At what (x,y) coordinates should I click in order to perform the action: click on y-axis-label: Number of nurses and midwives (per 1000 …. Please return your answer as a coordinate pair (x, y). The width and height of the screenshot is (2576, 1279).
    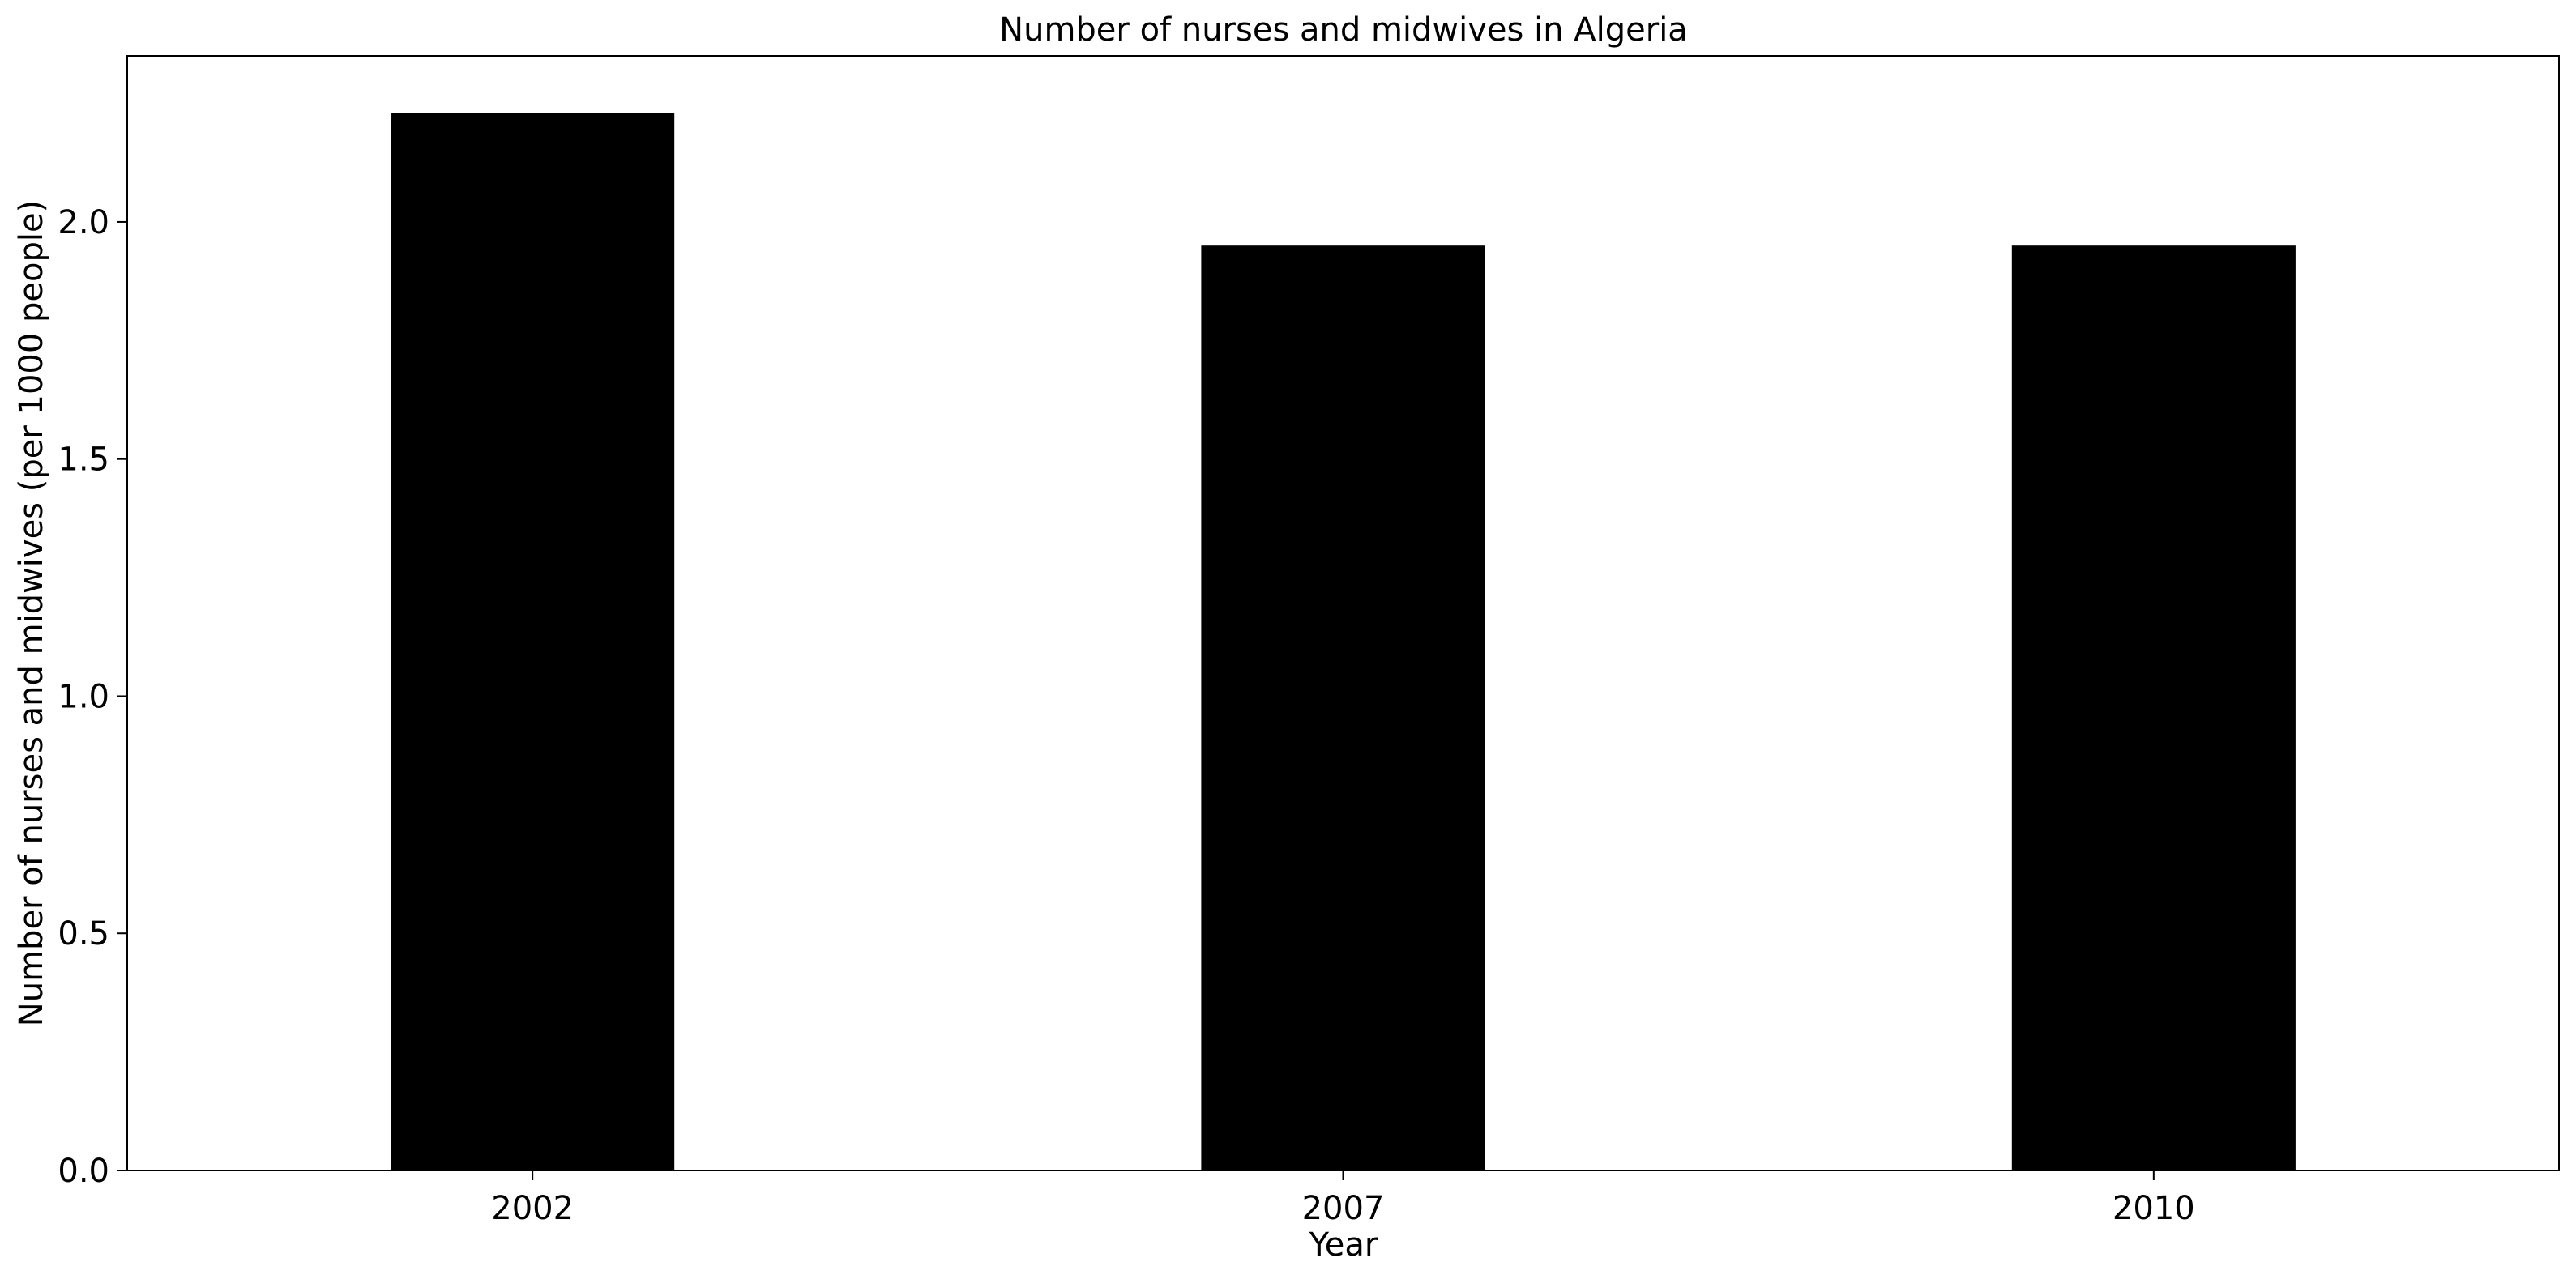
    Looking at the image, I should click on (31, 613).